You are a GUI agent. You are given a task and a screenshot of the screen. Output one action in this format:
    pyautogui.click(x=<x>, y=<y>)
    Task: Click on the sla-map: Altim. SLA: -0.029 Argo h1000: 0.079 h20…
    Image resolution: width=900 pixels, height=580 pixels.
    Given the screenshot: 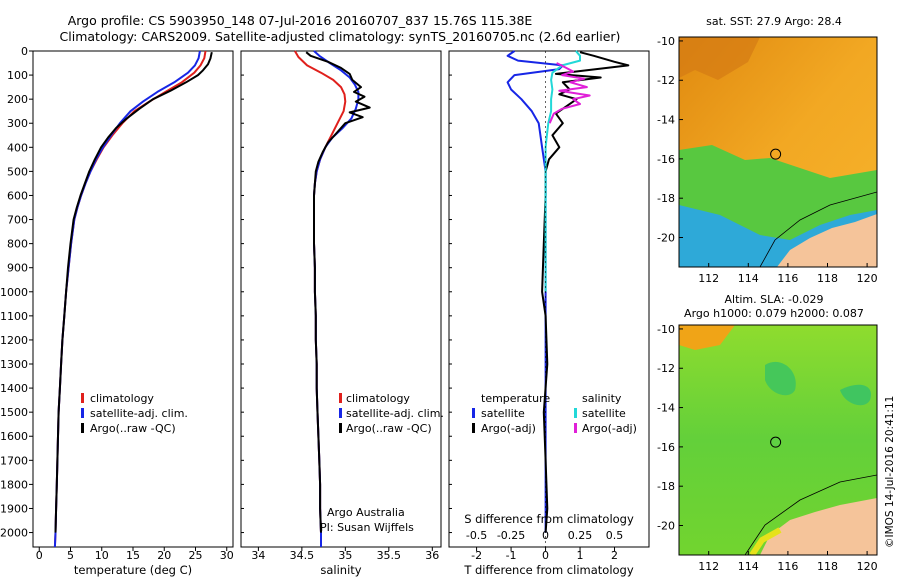 What is the action you would take?
    pyautogui.click(x=767, y=433)
    